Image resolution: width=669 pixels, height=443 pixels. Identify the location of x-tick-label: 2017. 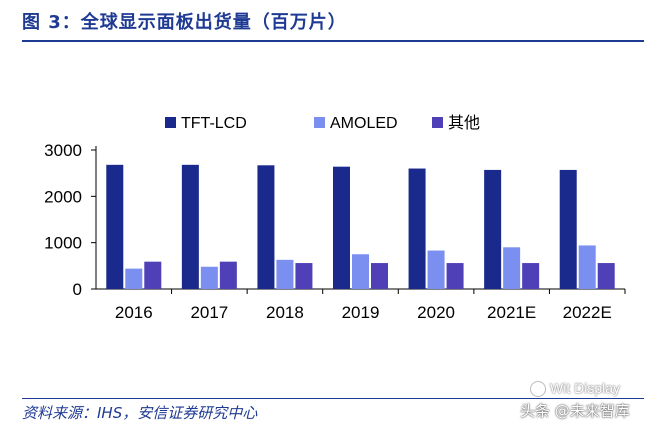
(209, 312).